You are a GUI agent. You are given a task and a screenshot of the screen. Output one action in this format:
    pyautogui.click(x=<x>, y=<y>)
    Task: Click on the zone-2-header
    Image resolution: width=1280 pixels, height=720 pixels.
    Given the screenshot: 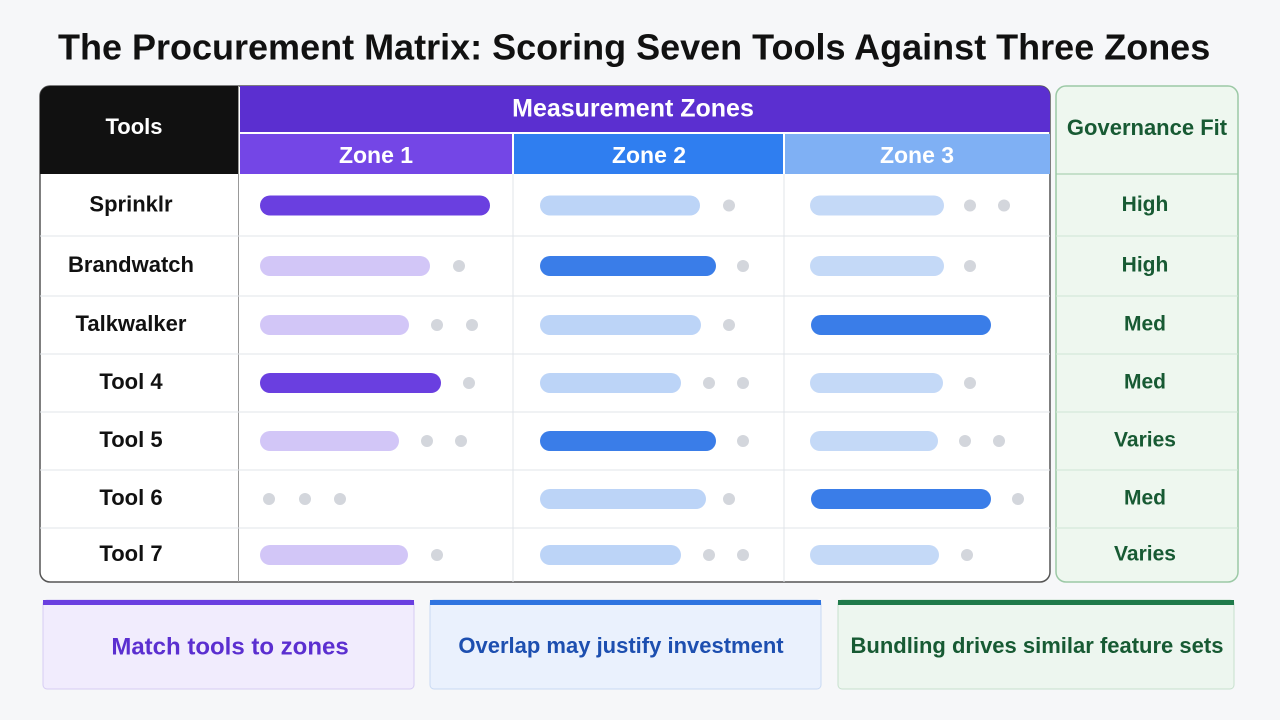 What is the action you would take?
    pyautogui.click(x=648, y=154)
    